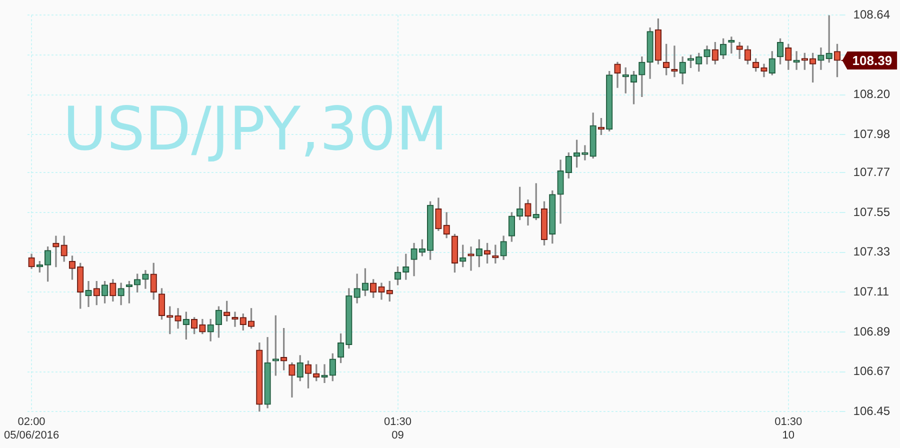 The image size is (900, 448). Describe the element at coordinates (32, 429) in the screenshot. I see `x-tick-label: 02:00 05/06/2016` at that location.